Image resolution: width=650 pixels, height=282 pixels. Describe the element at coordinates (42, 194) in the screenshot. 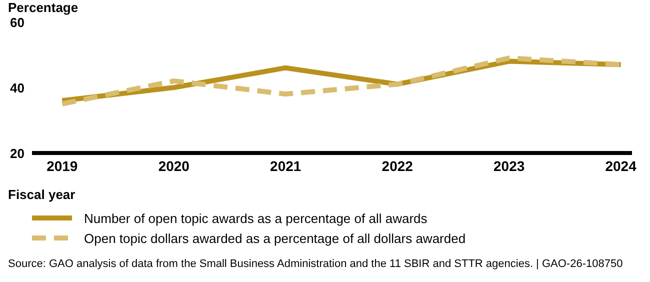

I see `x-axis-title: Fiscal year` at that location.